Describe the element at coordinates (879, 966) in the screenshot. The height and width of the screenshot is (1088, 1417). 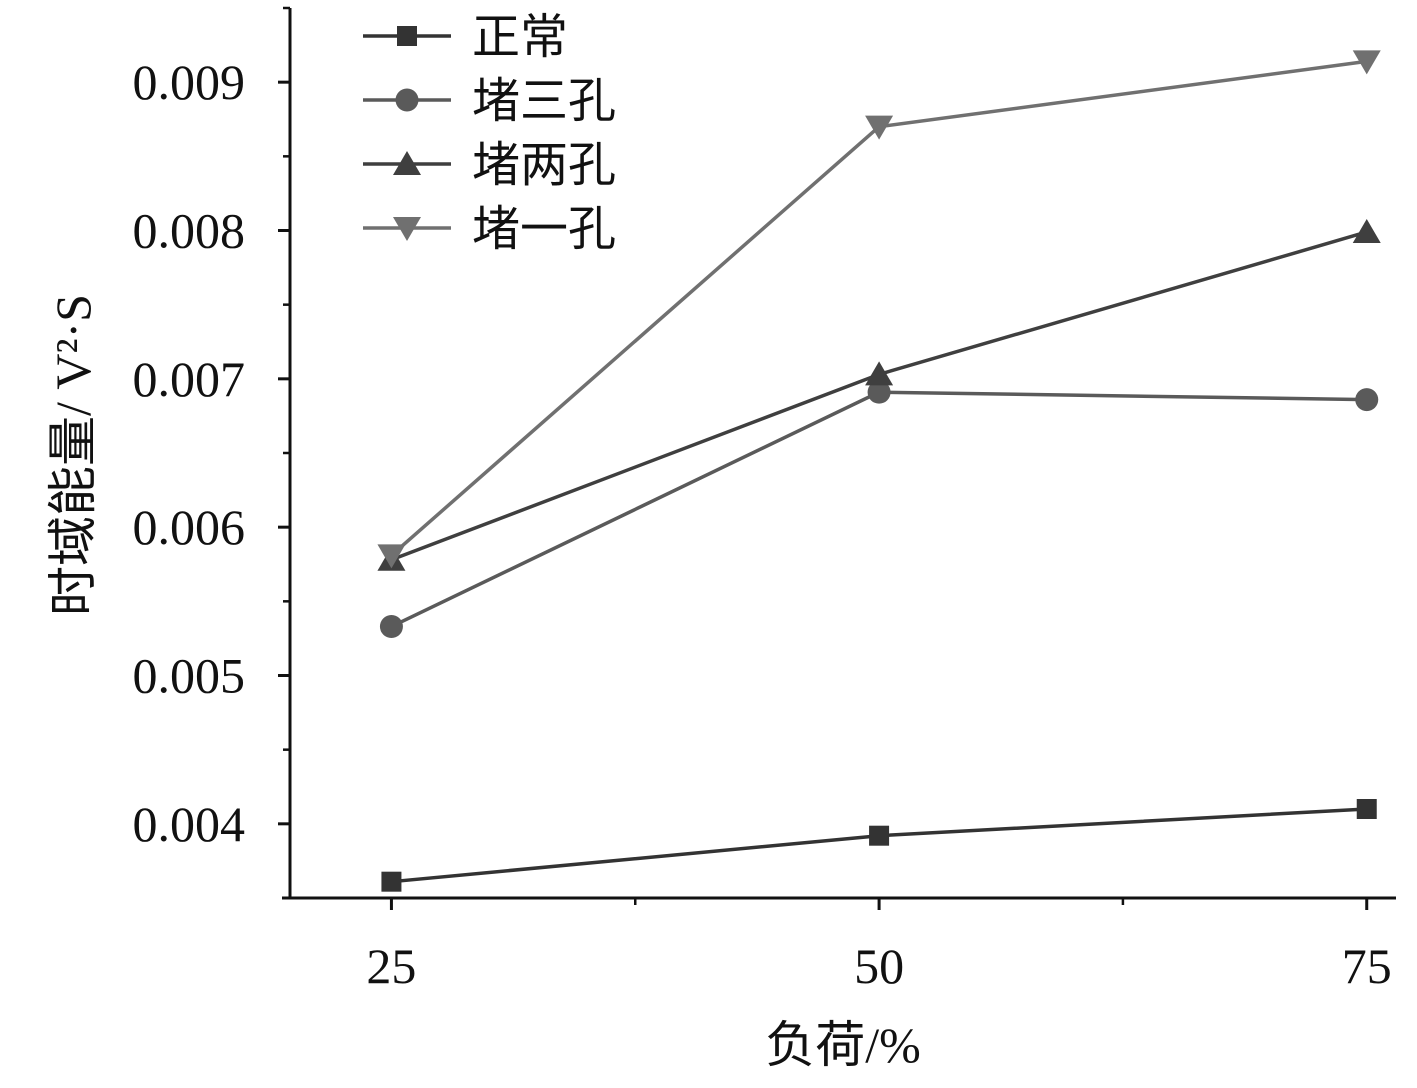
I see `x-tick-label: 50` at that location.